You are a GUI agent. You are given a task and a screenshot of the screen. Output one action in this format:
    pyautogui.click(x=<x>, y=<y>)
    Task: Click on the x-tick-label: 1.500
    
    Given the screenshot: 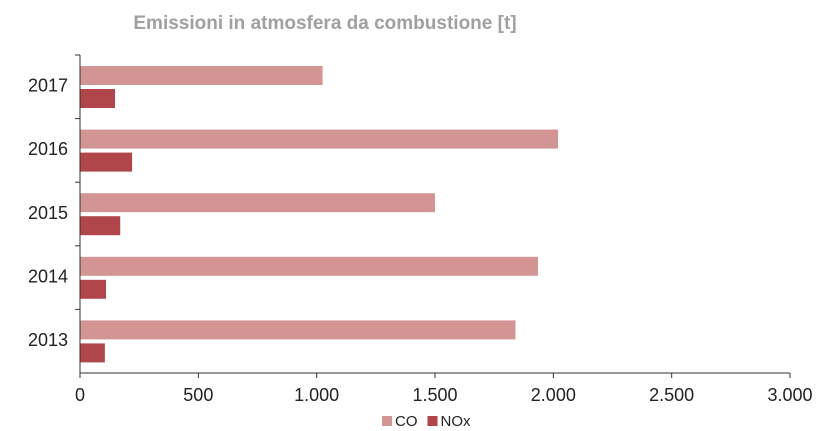 What is the action you would take?
    pyautogui.click(x=434, y=395)
    